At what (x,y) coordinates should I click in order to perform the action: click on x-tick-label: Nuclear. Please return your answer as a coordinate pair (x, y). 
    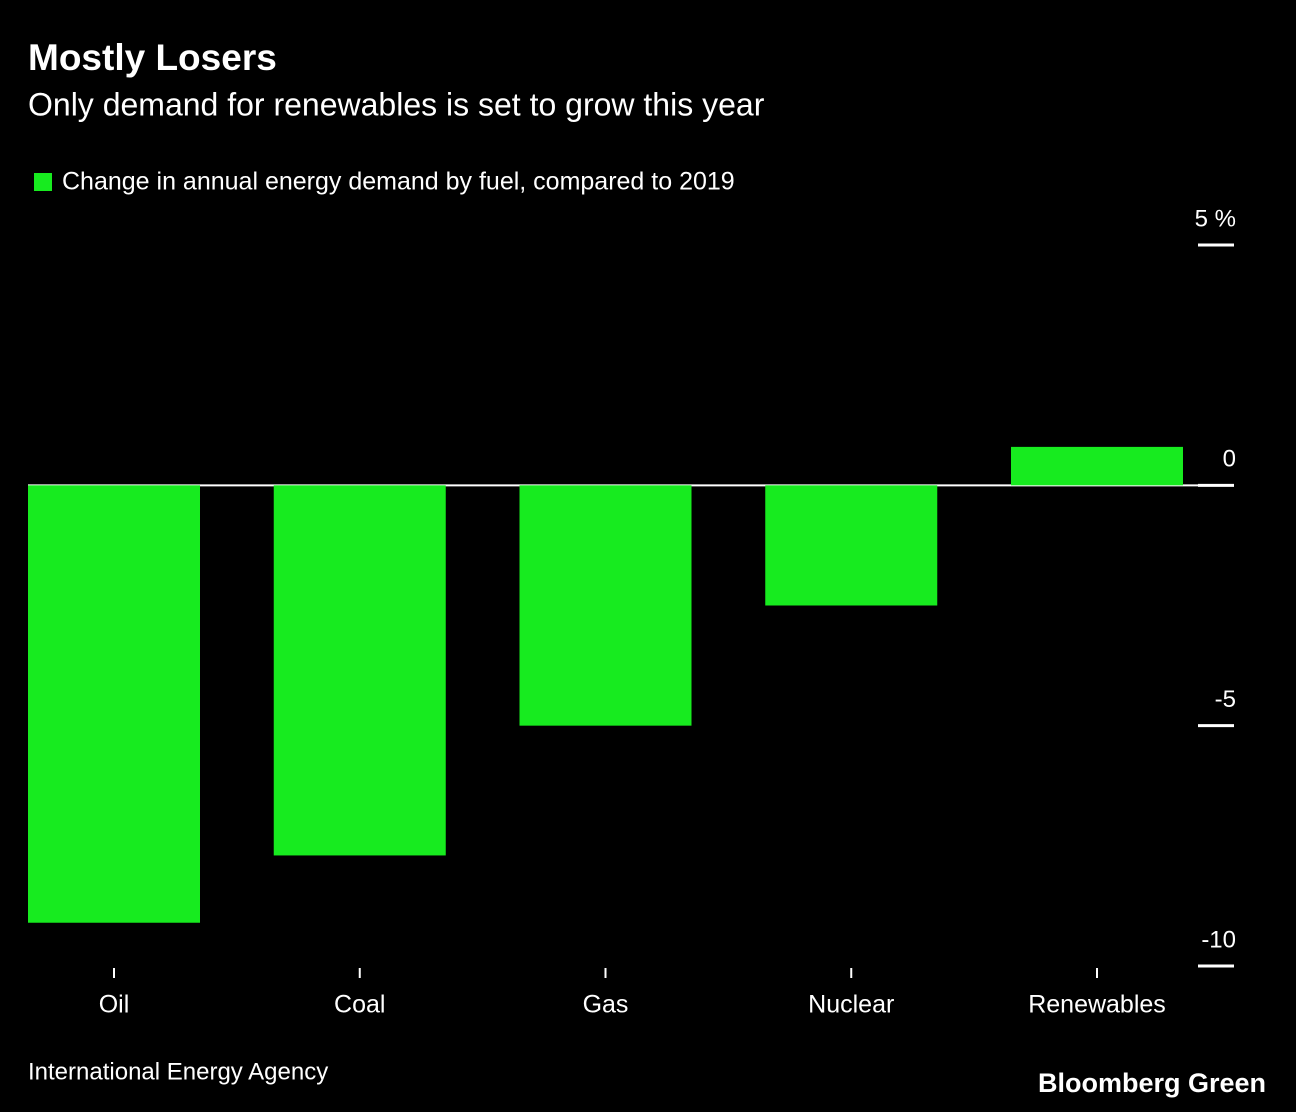
    Looking at the image, I should click on (851, 1005).